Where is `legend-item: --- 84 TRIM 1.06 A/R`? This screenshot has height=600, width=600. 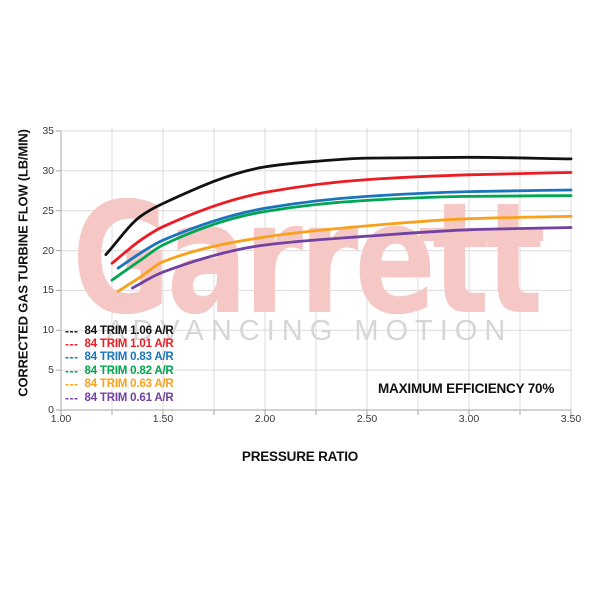 legend-item: --- 84 TRIM 1.06 A/R is located at coordinates (119, 330).